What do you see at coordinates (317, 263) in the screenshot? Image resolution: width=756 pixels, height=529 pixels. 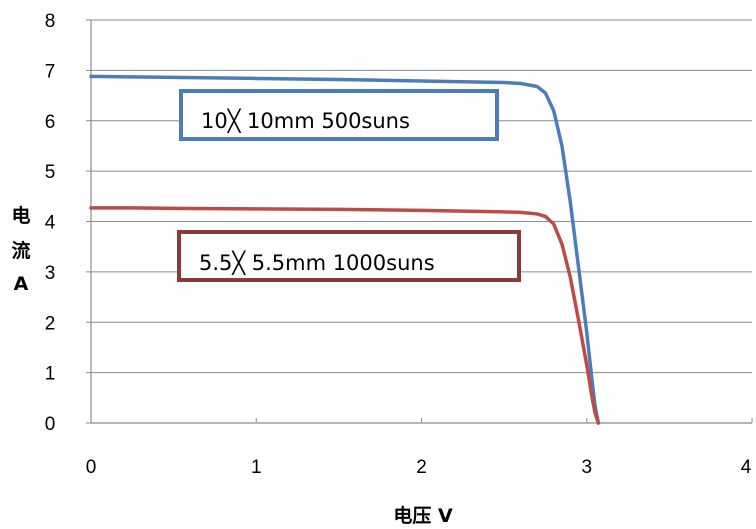 I see `legend-label-2: 5.5╳ 5.5mm 1000suns` at bounding box center [317, 263].